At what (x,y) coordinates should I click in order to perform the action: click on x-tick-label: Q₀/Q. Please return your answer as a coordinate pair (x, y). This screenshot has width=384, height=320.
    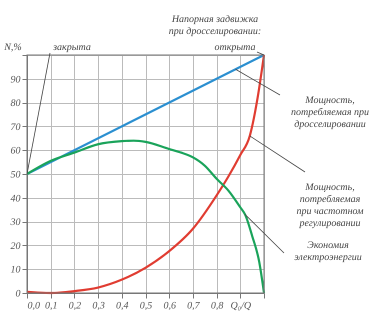
    Looking at the image, I should click on (241, 306).